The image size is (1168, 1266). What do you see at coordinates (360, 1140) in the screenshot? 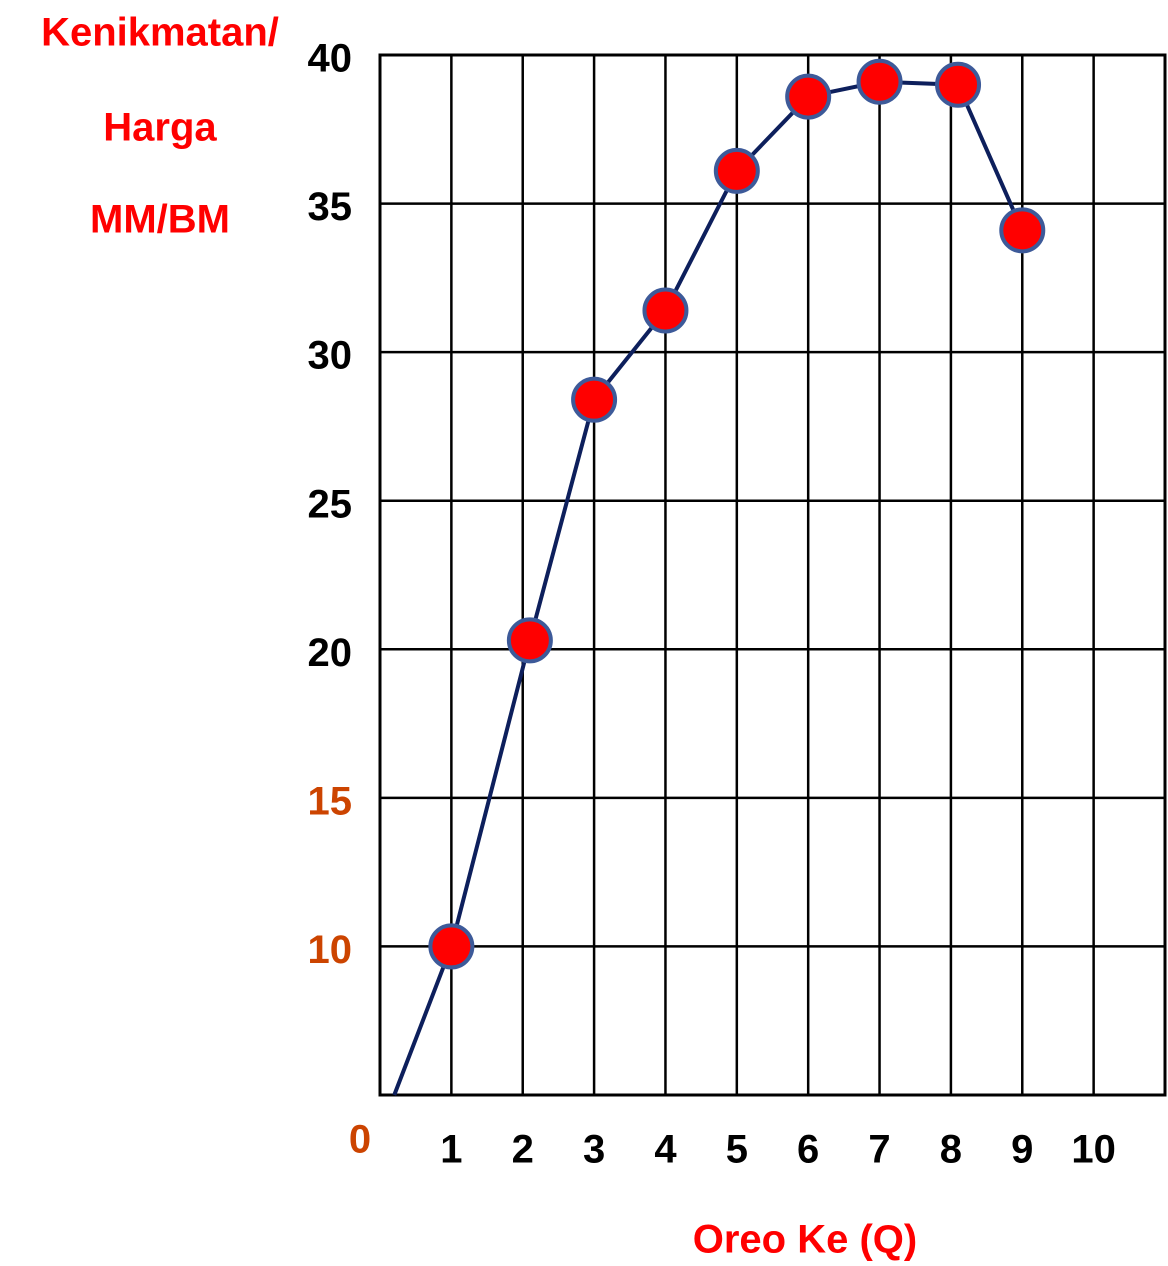
I see `x-tick-label: 0` at bounding box center [360, 1140].